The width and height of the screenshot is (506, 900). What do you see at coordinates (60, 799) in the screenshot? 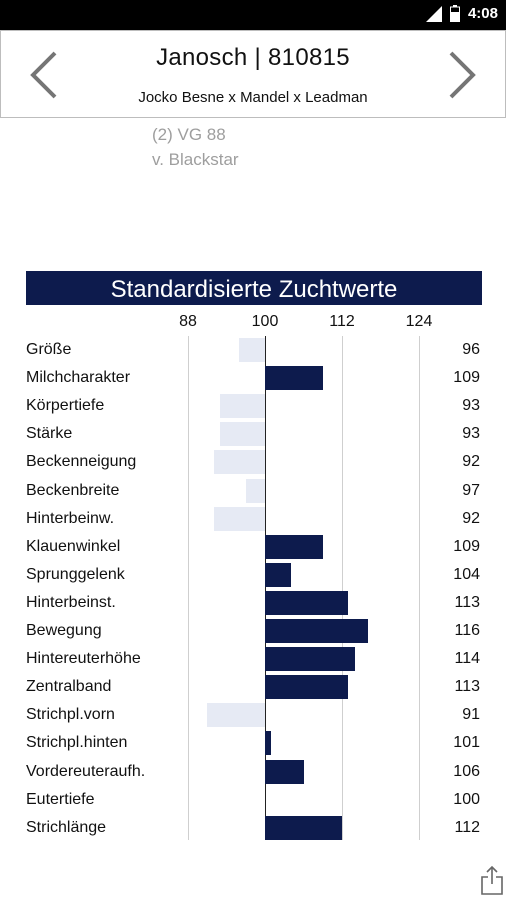
I see `trait-label: Eutertiefe` at bounding box center [60, 799].